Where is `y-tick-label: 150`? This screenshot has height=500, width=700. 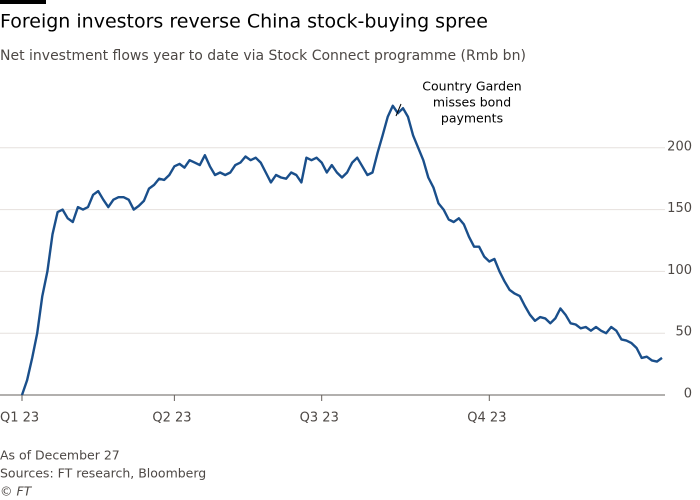 y-tick-label: 150 is located at coordinates (679, 208).